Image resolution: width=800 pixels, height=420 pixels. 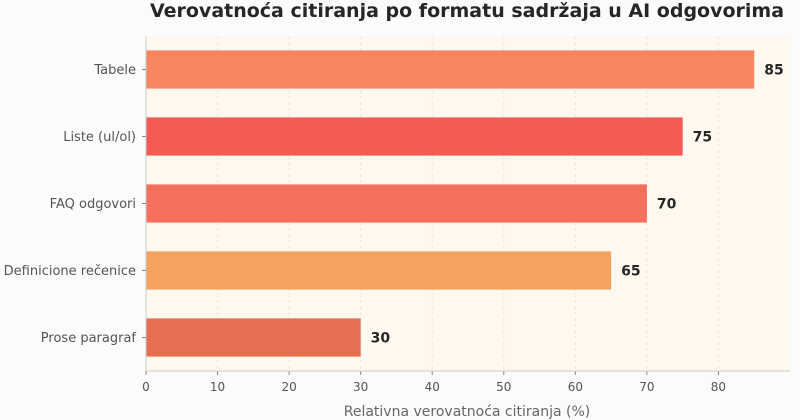 What do you see at coordinates (630, 272) in the screenshot?
I see `data-label: 65` at bounding box center [630, 272].